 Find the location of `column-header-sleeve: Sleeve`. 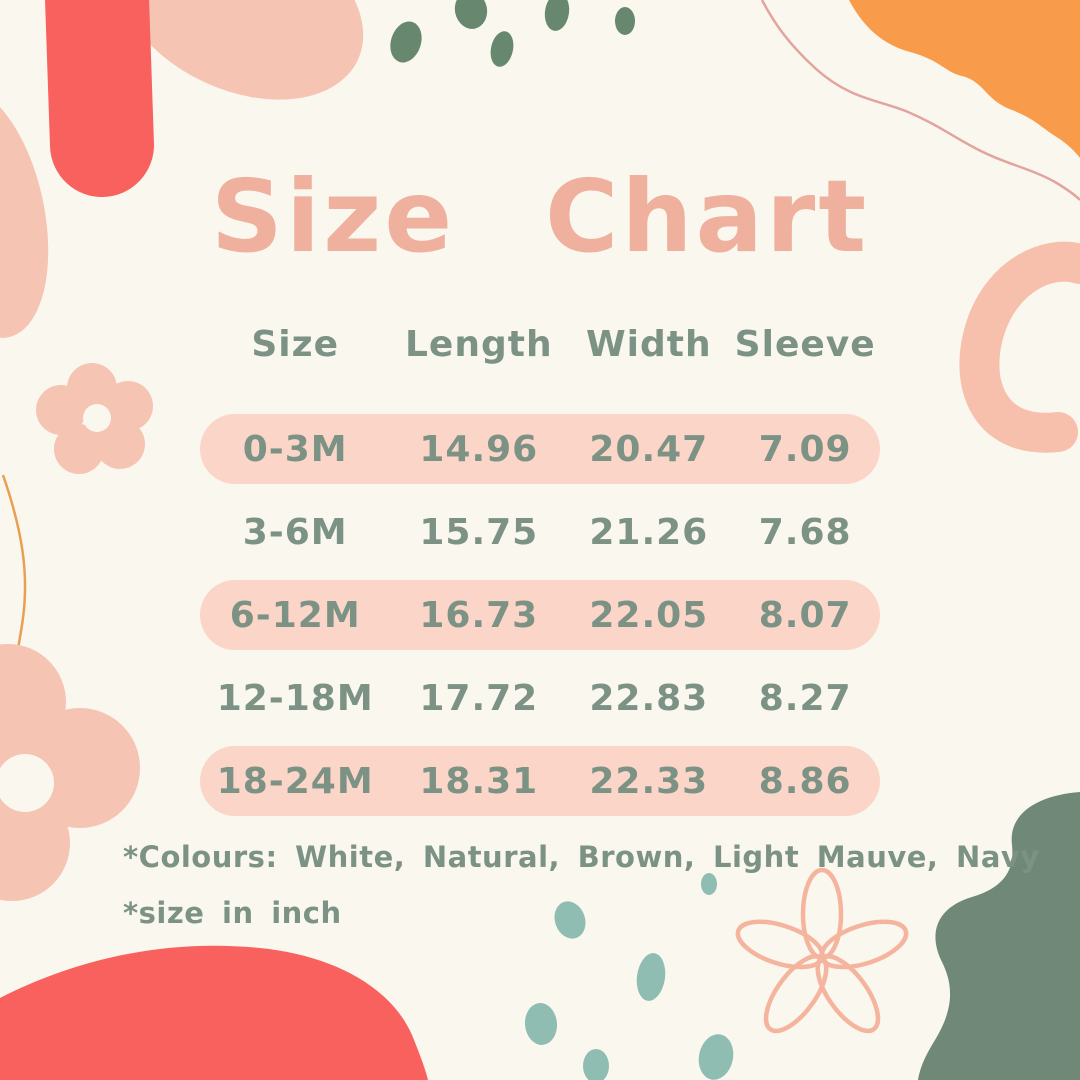

column-header-sleeve: Sleeve is located at coordinates (805, 344).